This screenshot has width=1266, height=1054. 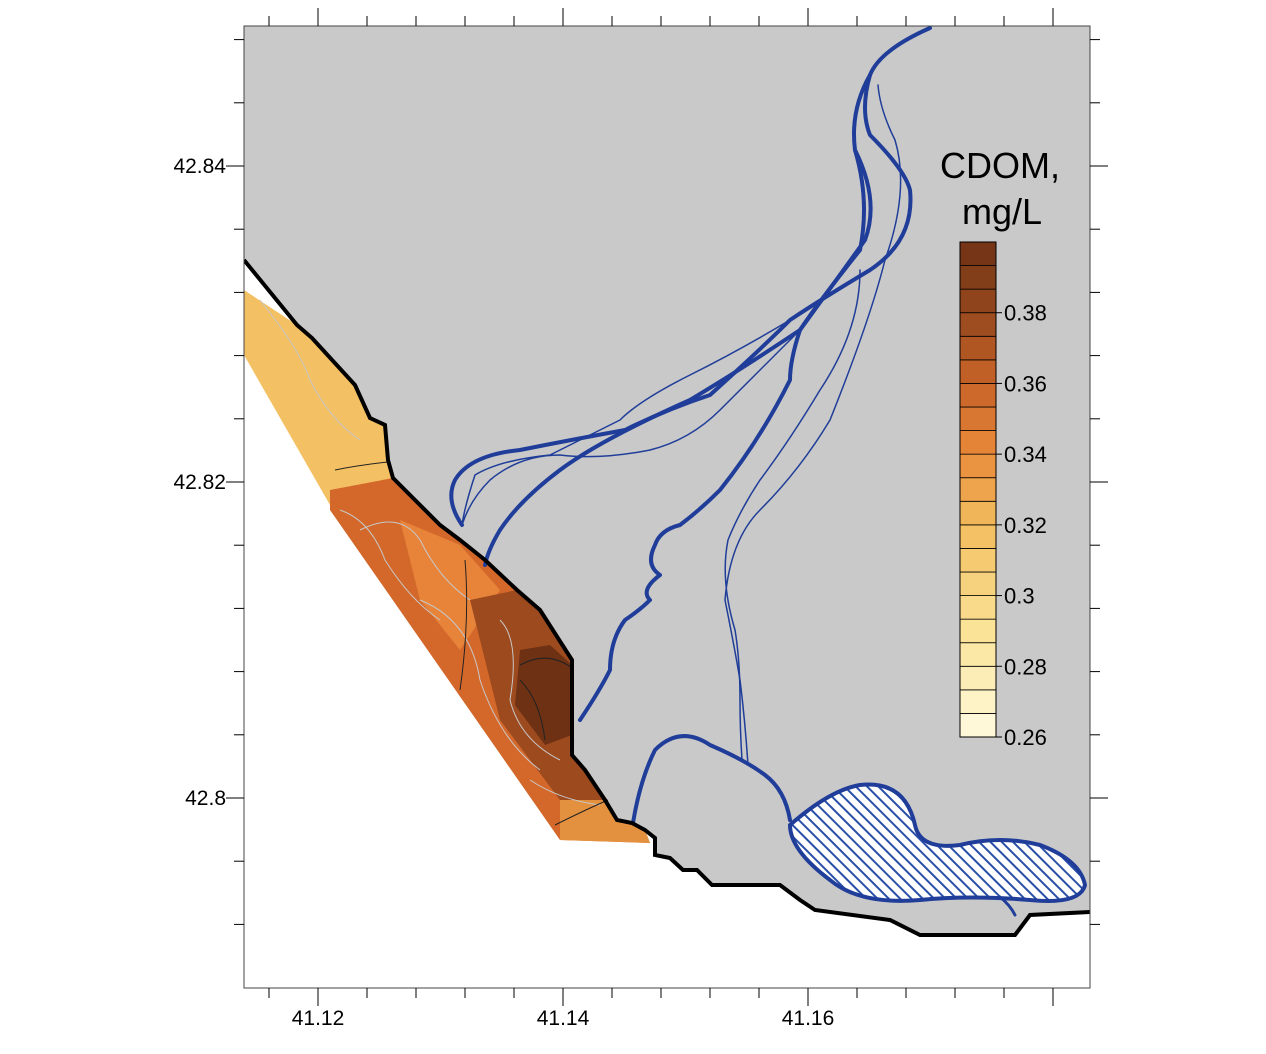 What do you see at coordinates (1025, 454) in the screenshot?
I see `colorbar-label: 0.34` at bounding box center [1025, 454].